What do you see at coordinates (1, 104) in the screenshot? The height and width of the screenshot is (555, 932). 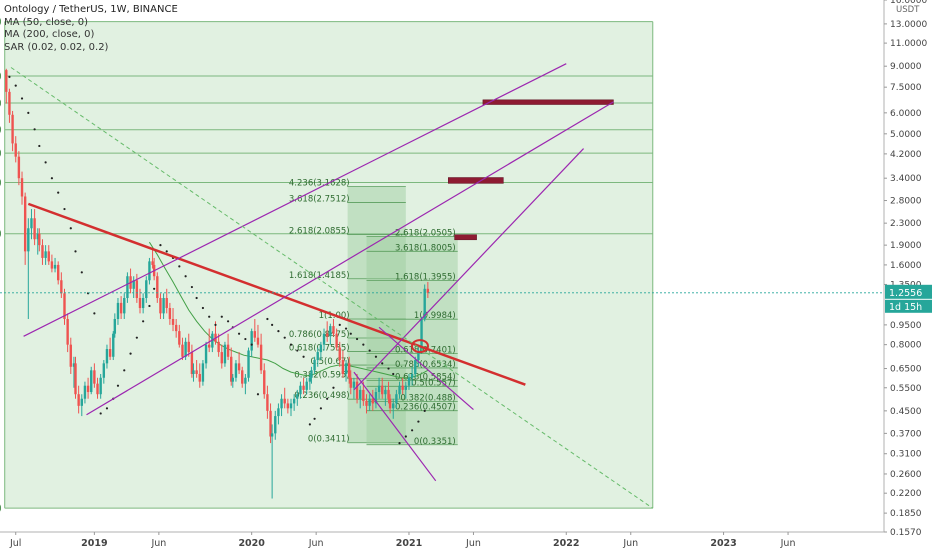 I see `fib-level-label: 0.786(6.5369)` at bounding box center [1, 104].